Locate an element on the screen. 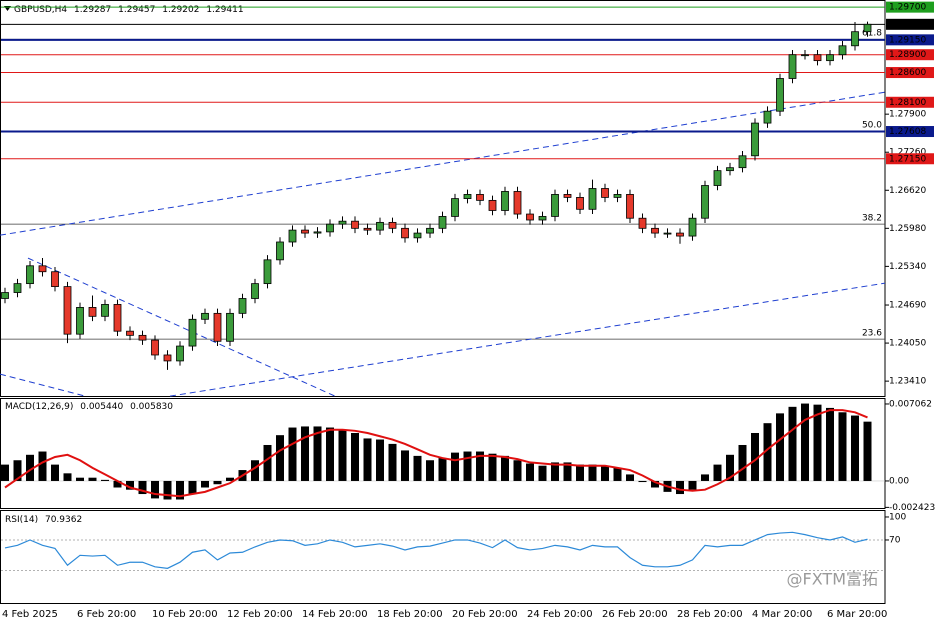 The image size is (936, 624). level-label: 1.29150 is located at coordinates (907, 40).